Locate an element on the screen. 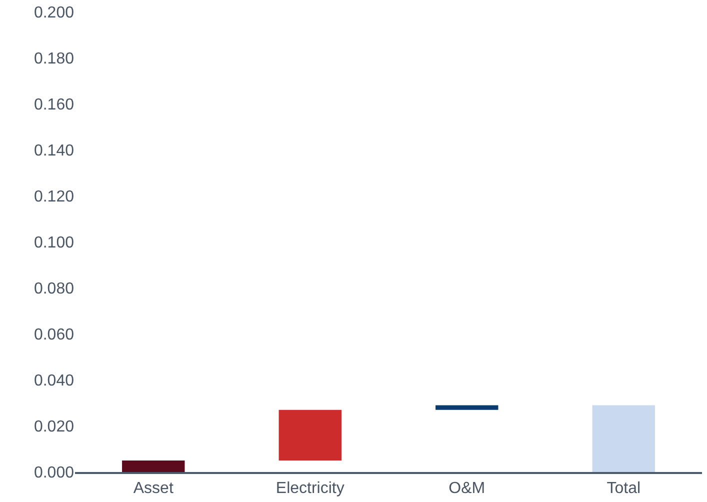 Image resolution: width=707 pixels, height=502 pixels. x-tick-label: Electricity is located at coordinates (310, 488).